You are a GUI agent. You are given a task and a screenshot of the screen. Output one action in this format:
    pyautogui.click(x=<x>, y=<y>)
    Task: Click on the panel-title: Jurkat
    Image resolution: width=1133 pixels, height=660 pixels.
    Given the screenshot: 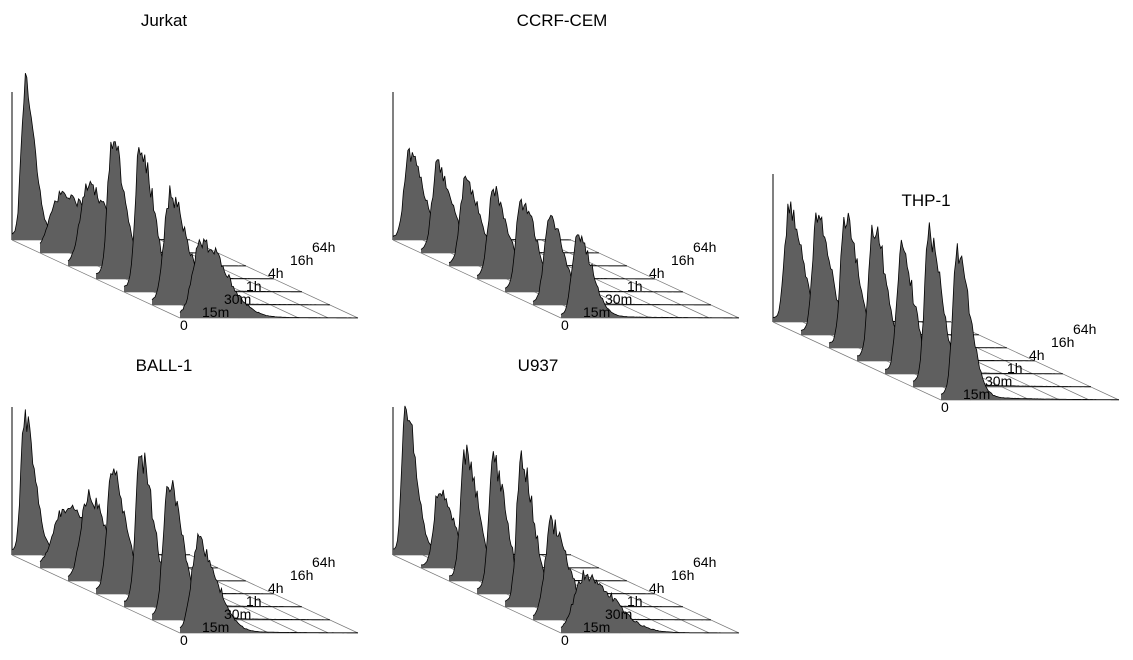 What is the action you would take?
    pyautogui.click(x=164, y=20)
    